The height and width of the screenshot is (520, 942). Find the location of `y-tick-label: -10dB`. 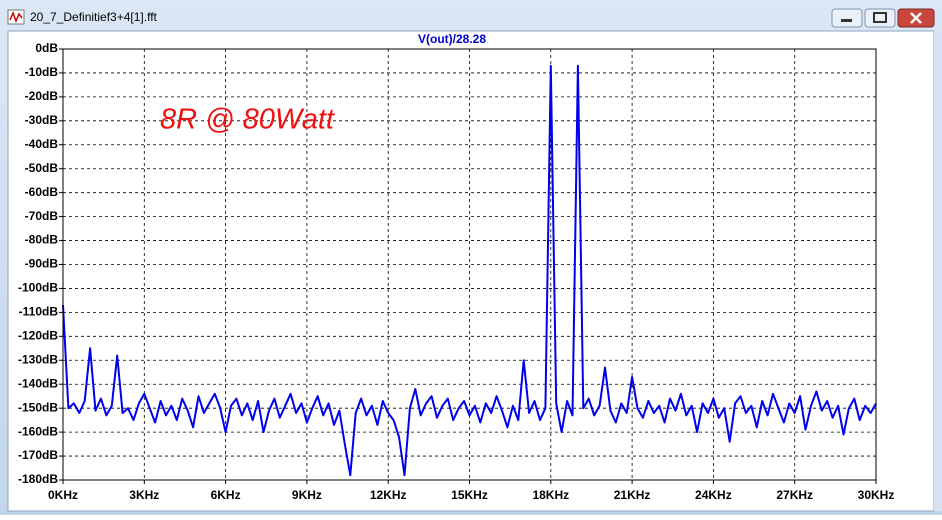

y-tick-label: -10dB is located at coordinates (42, 72).